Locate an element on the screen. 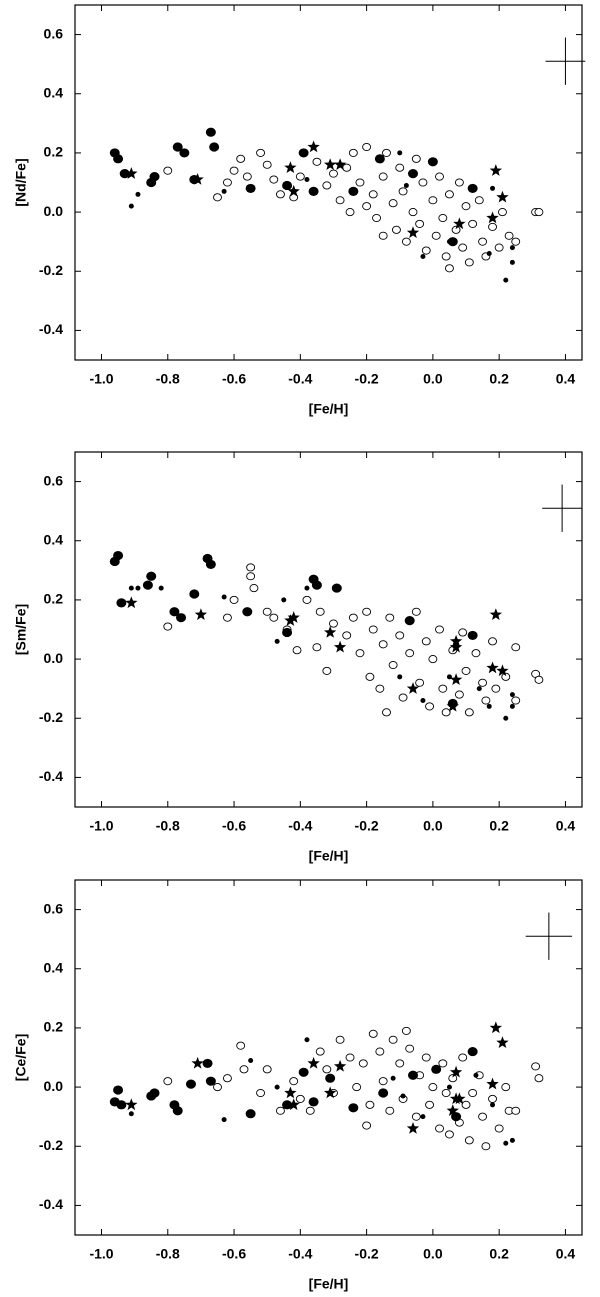 The height and width of the screenshot is (1297, 600). x-tick-label: 0.0 is located at coordinates (433, 826).